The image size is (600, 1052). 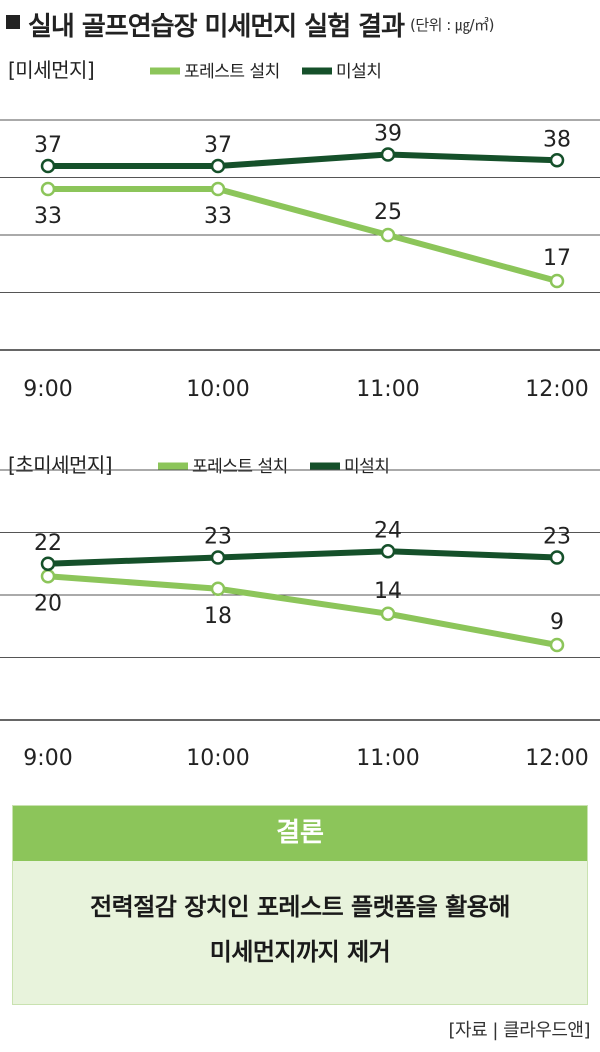 I want to click on conclusion-body: 전력절감 장치인 포레스트 플랫폼을 활용해 미세먼지까지 제거, so click(x=300, y=918).